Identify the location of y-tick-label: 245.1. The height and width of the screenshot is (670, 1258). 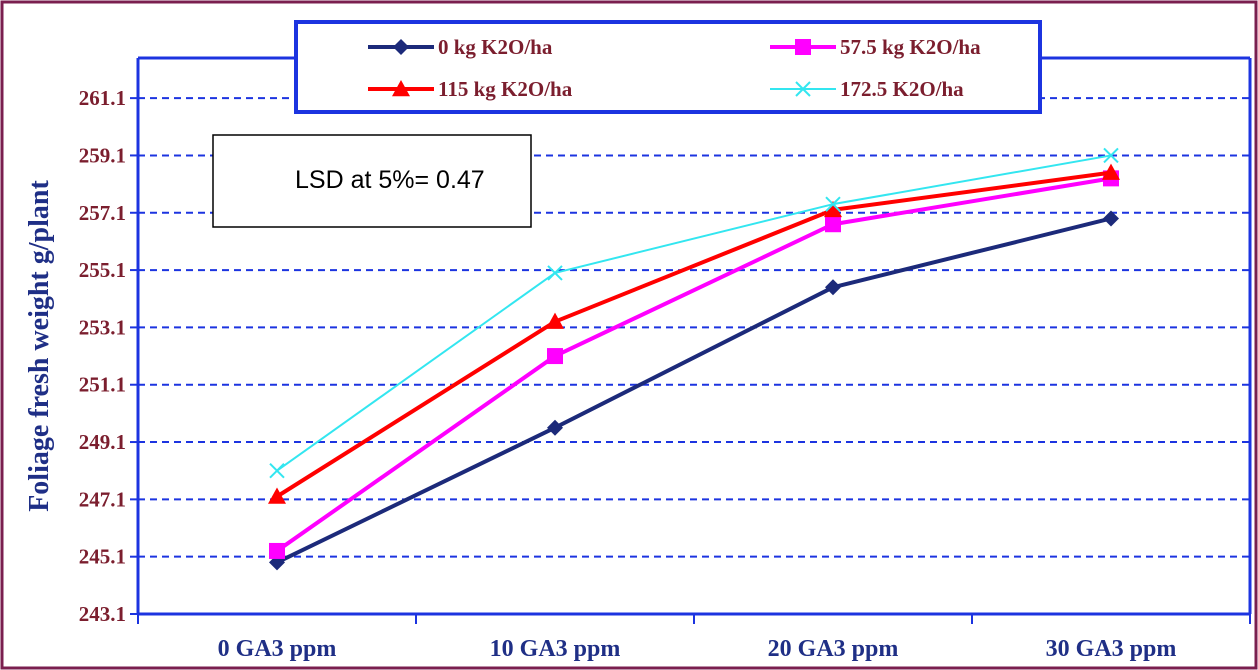
(102, 557).